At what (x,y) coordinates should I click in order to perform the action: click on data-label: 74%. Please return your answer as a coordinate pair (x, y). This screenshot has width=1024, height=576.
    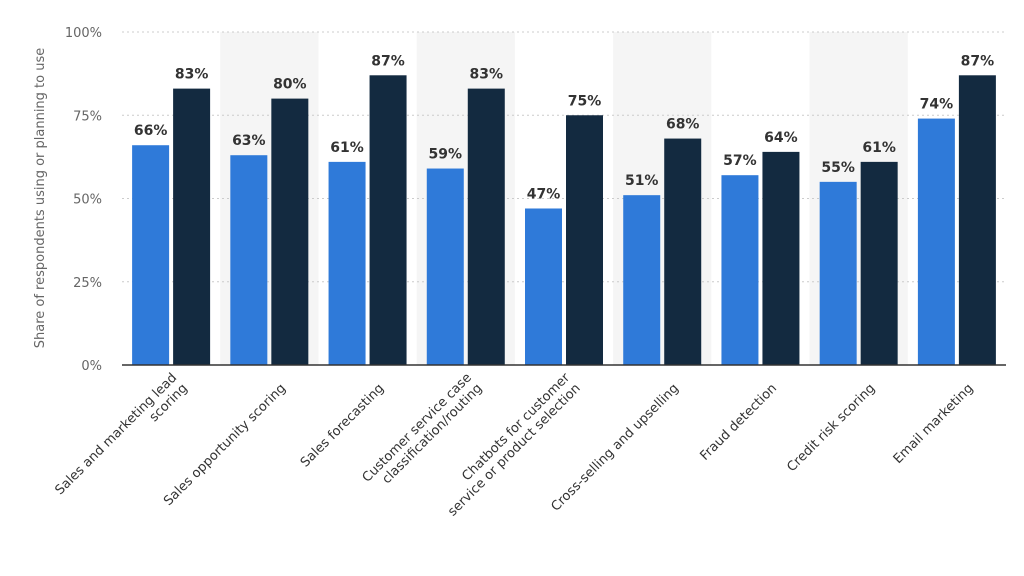
    Looking at the image, I should click on (937, 105).